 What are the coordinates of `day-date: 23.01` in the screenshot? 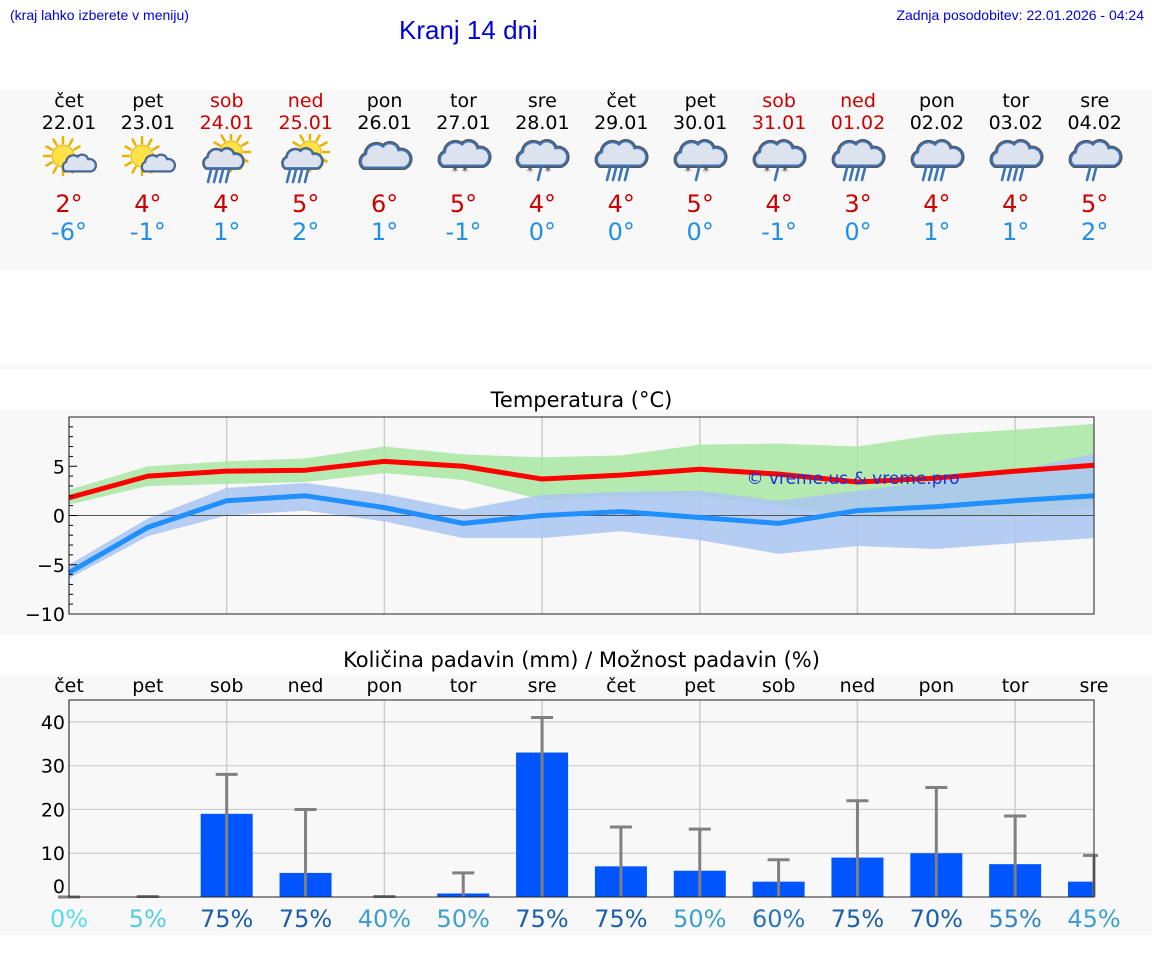 It's located at (148, 123).